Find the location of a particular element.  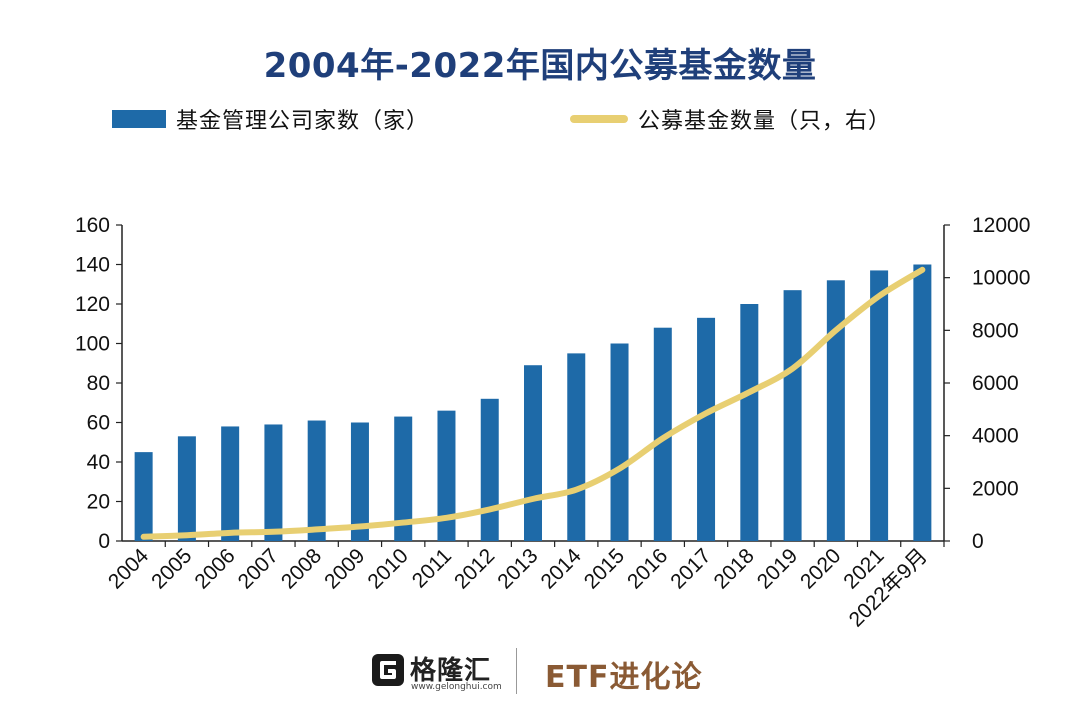

right-tick-label: 10000 is located at coordinates (1001, 278).